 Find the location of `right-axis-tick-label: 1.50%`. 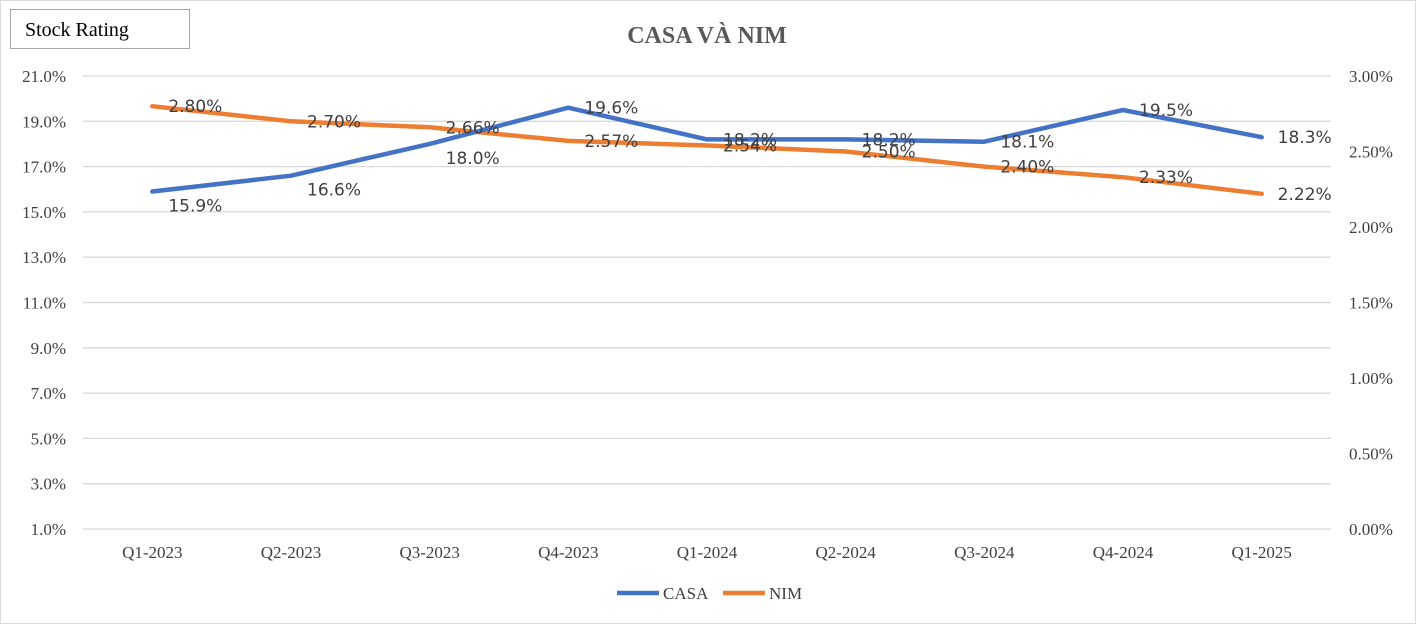

right-axis-tick-label: 1.50% is located at coordinates (1371, 303).